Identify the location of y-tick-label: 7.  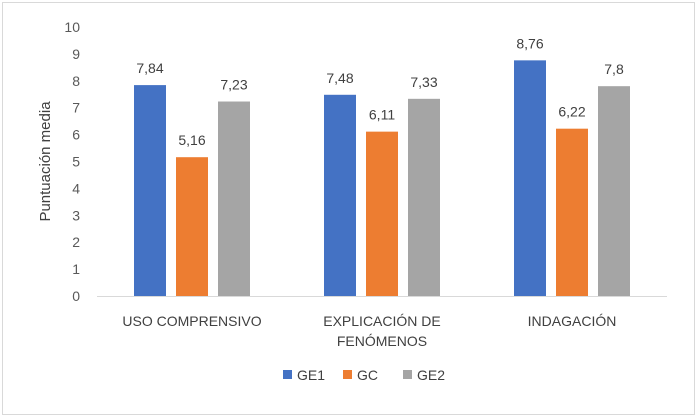
(76, 108).